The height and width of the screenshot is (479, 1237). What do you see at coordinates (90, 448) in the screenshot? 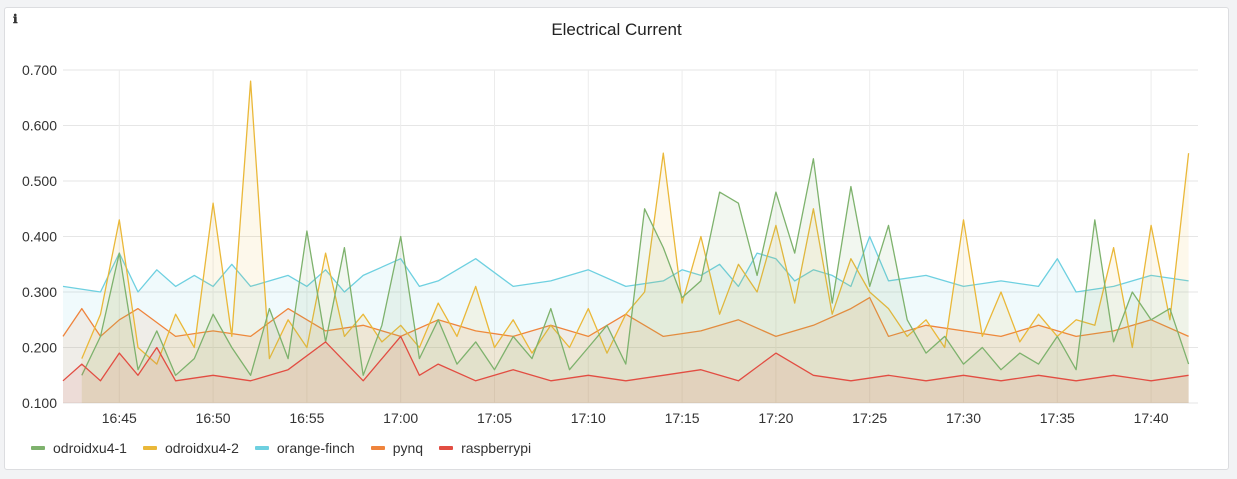
I see `legend-label: odroidxu4-1` at bounding box center [90, 448].